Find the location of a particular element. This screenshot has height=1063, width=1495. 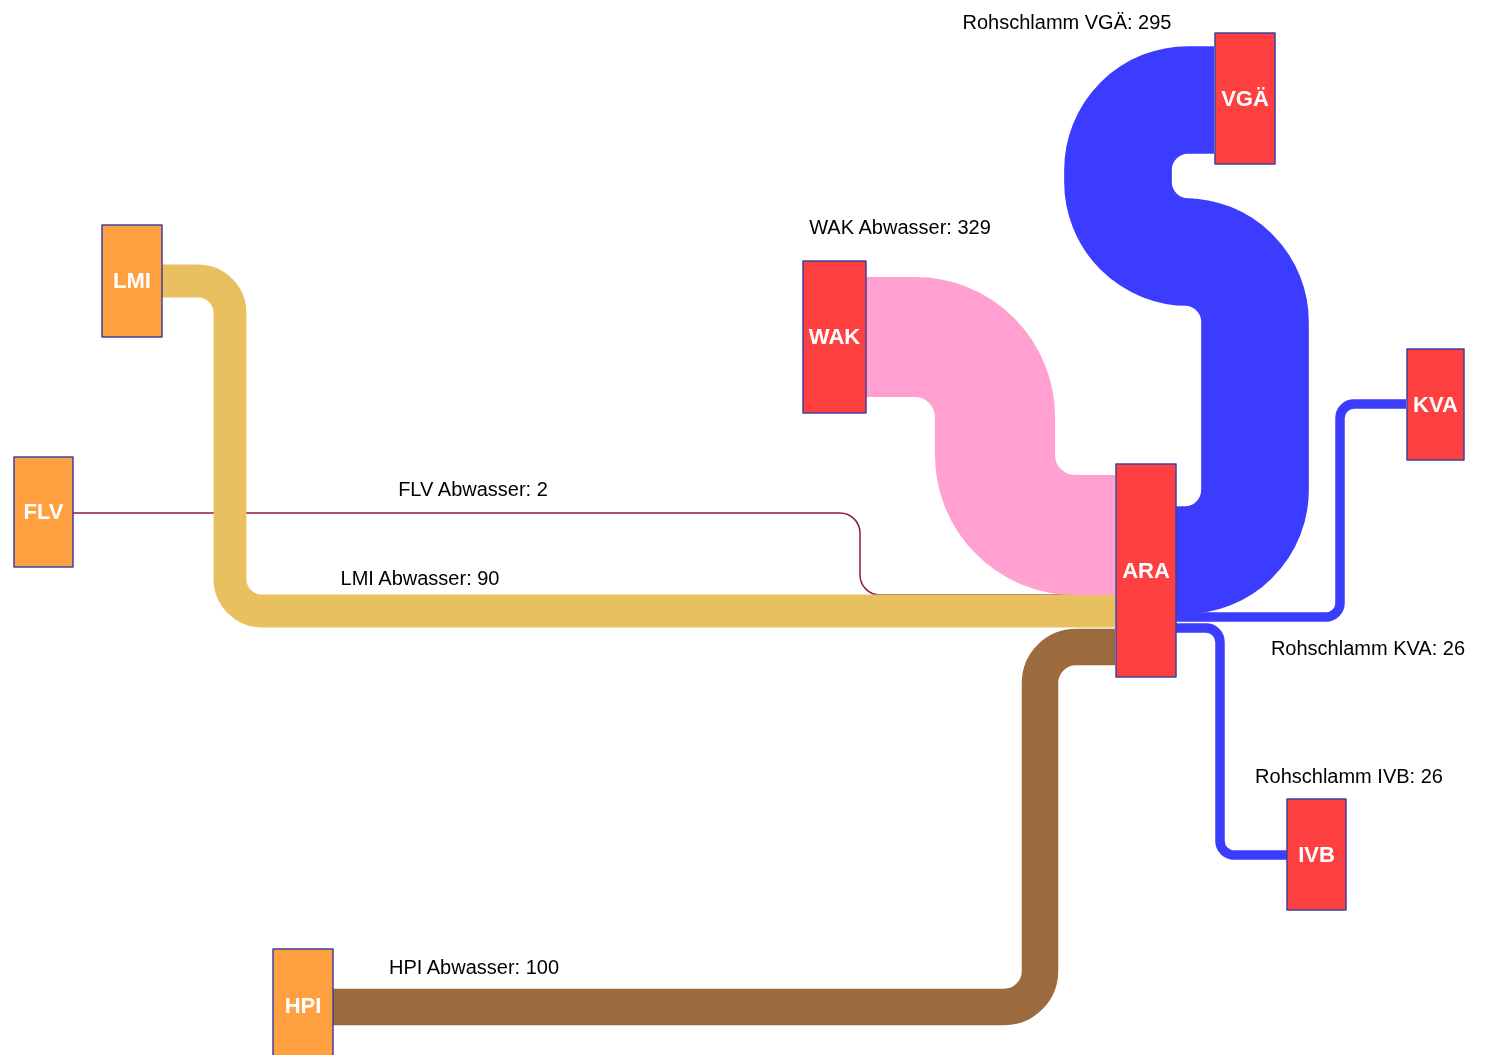

data-label: : 2 is located at coordinates (536, 488).